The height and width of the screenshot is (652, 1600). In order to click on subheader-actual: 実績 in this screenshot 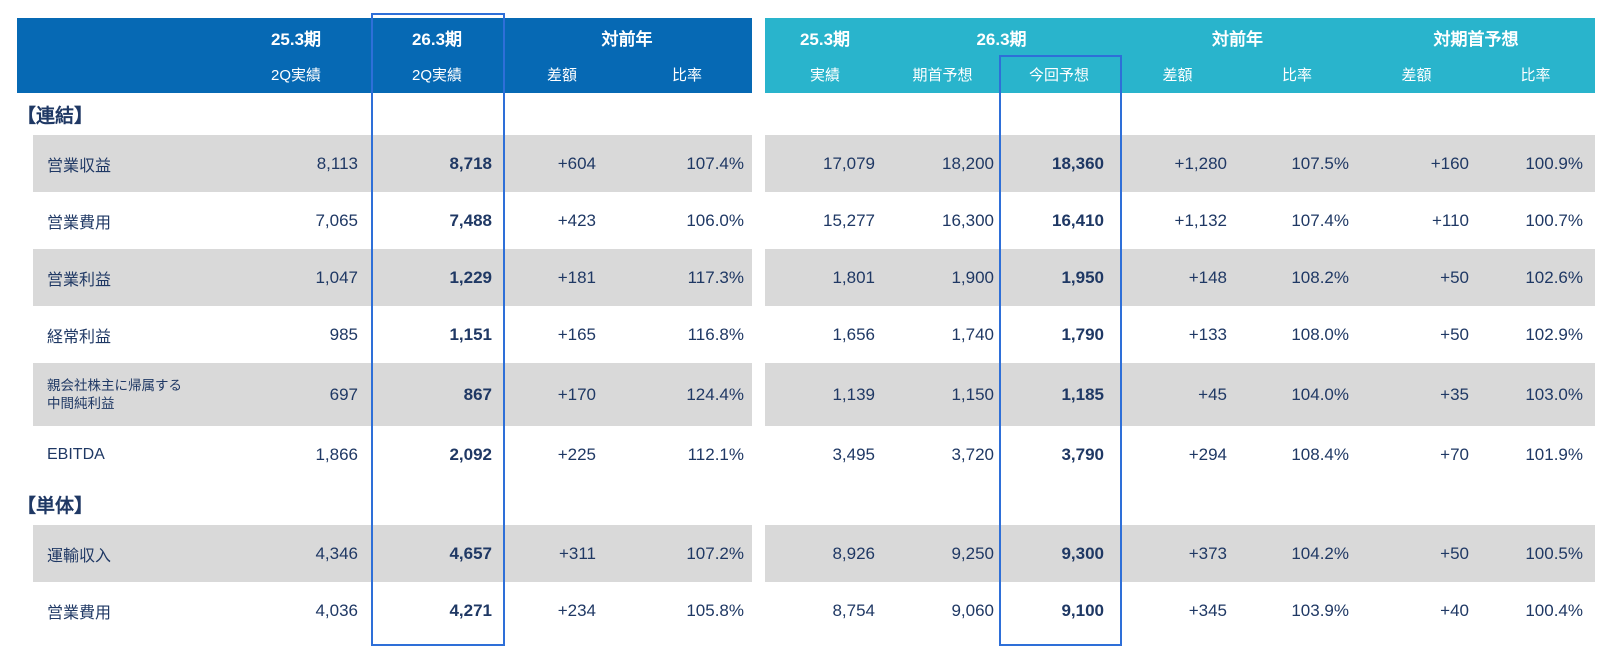, I will do `click(824, 75)`.